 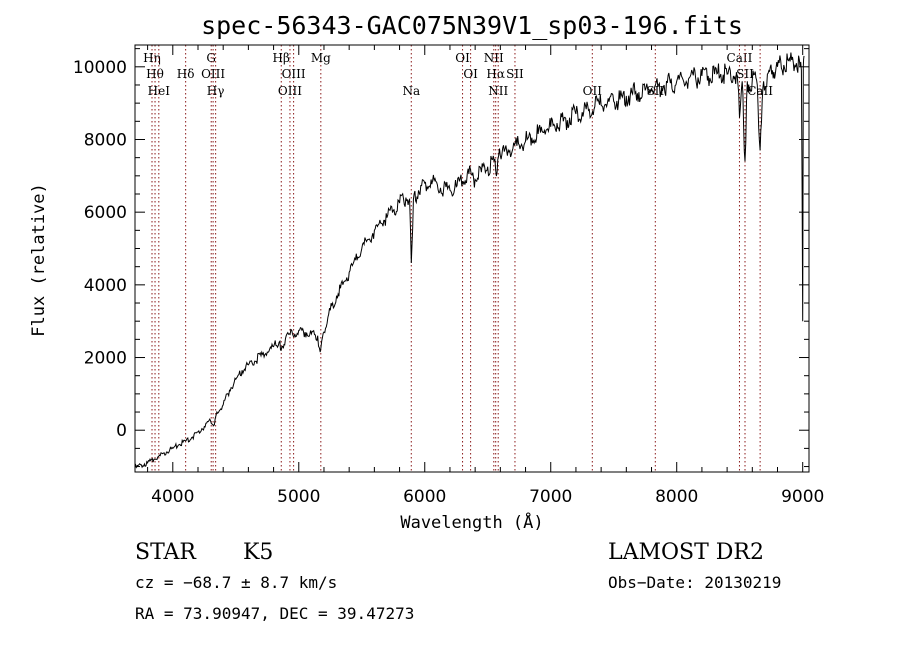 What do you see at coordinates (105, 140) in the screenshot?
I see `y-tick-label: 8000` at bounding box center [105, 140].